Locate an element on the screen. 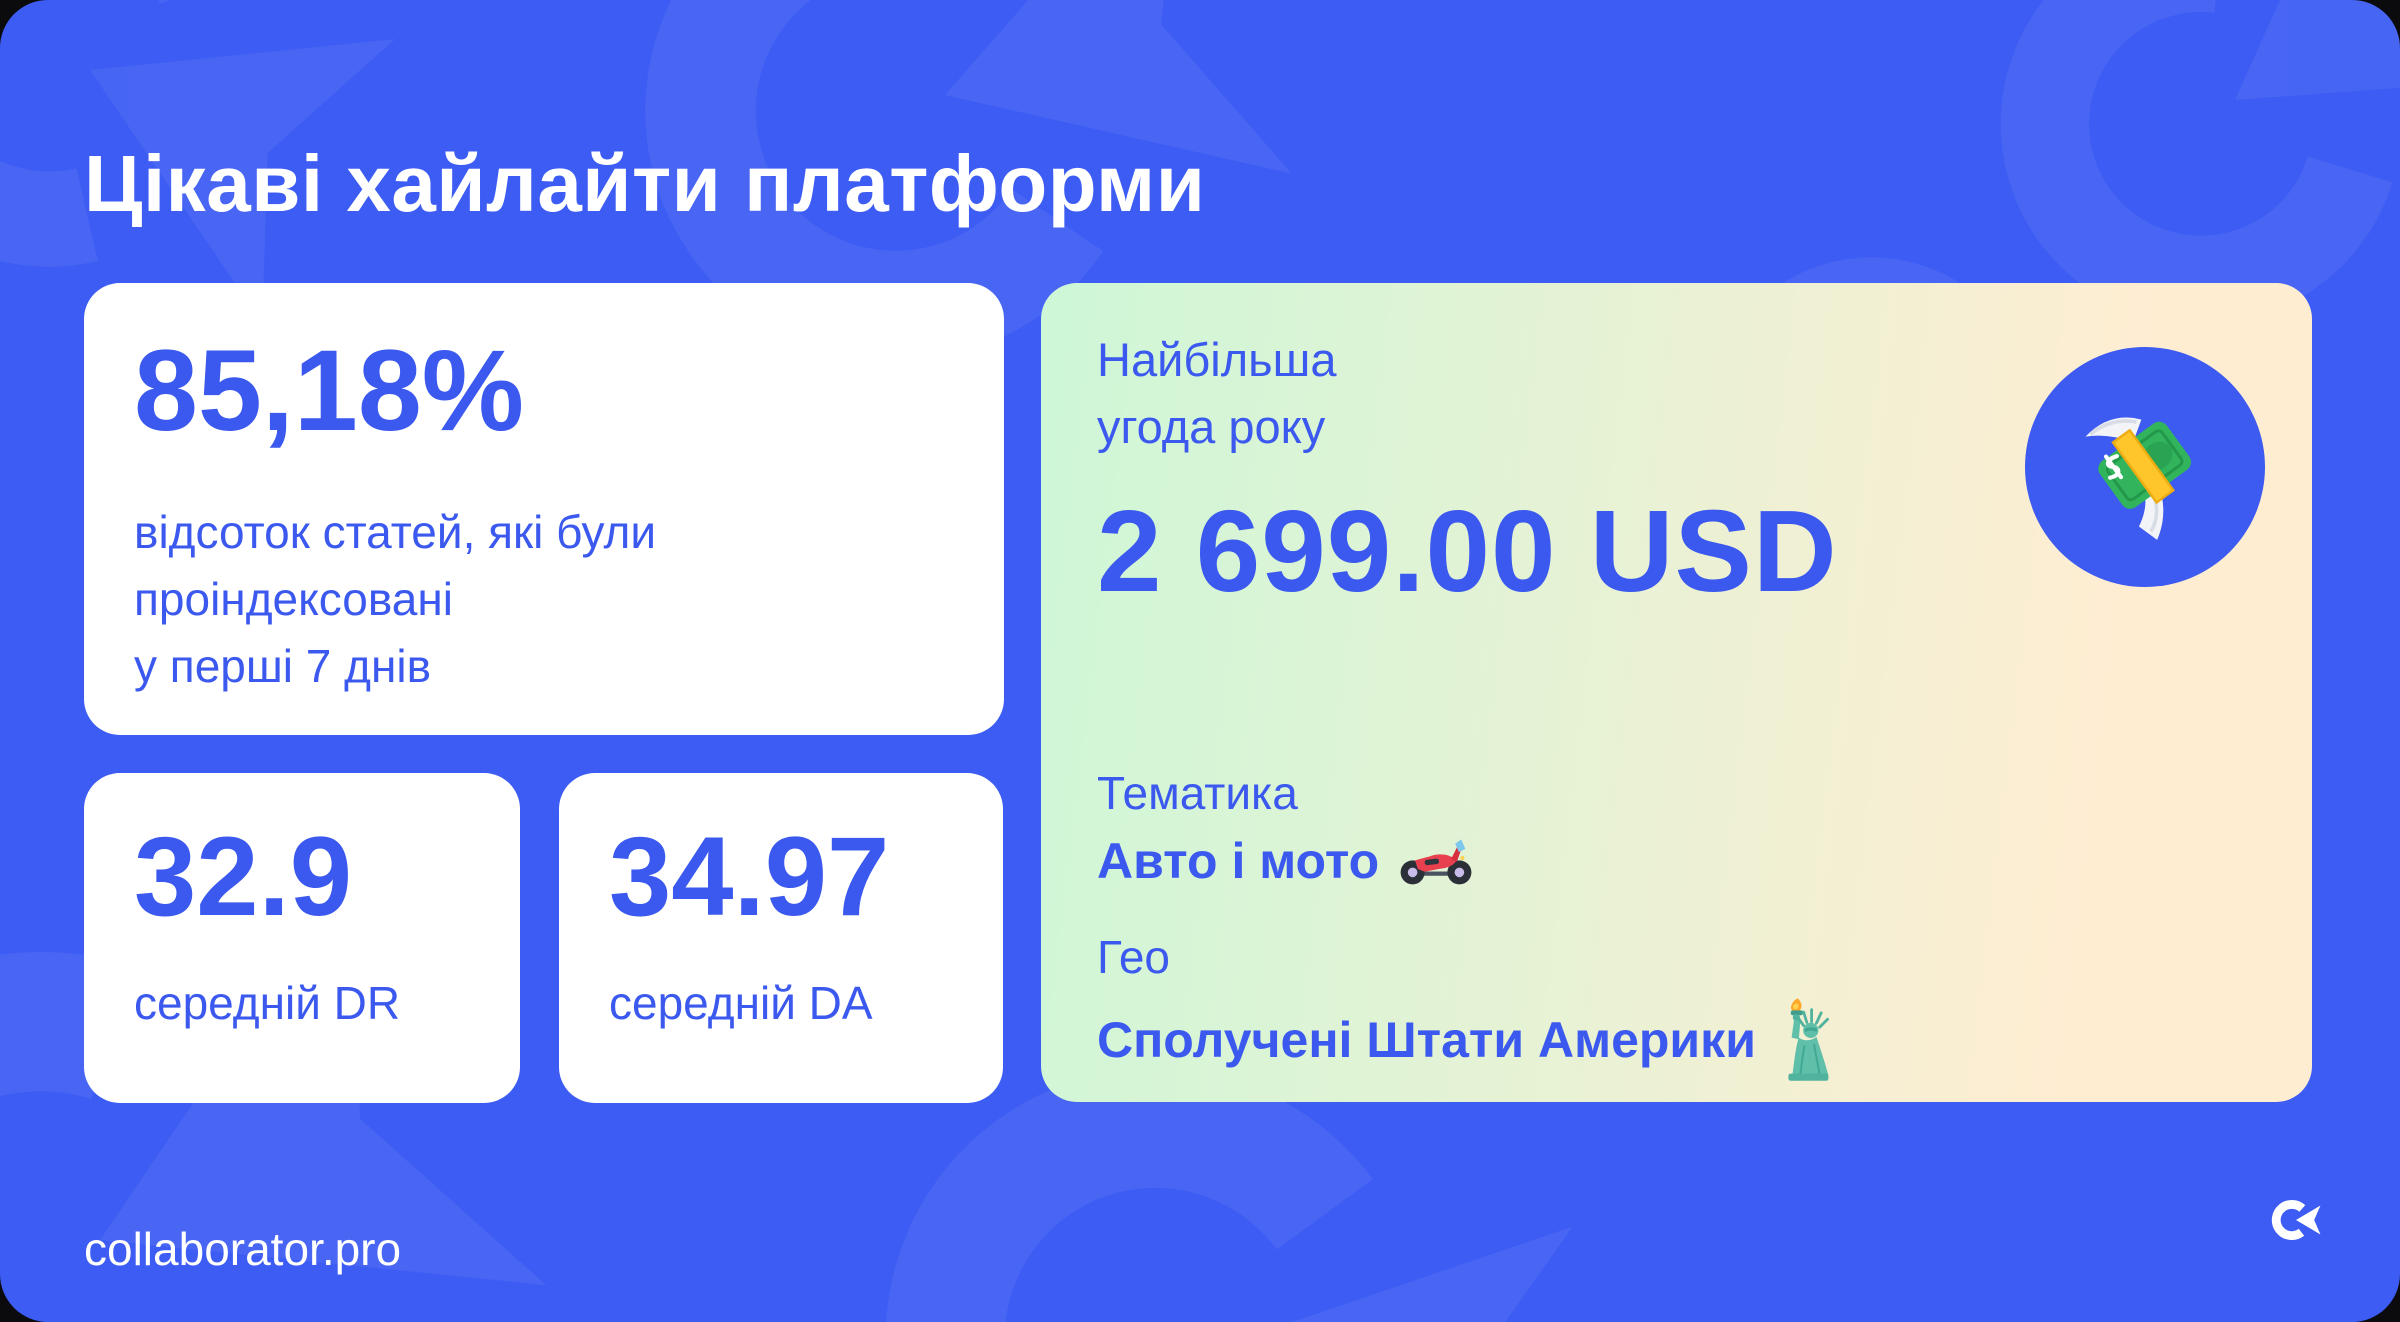 This screenshot has height=1322, width=2400. topic-value: Авто і мото is located at coordinates (1238, 861).